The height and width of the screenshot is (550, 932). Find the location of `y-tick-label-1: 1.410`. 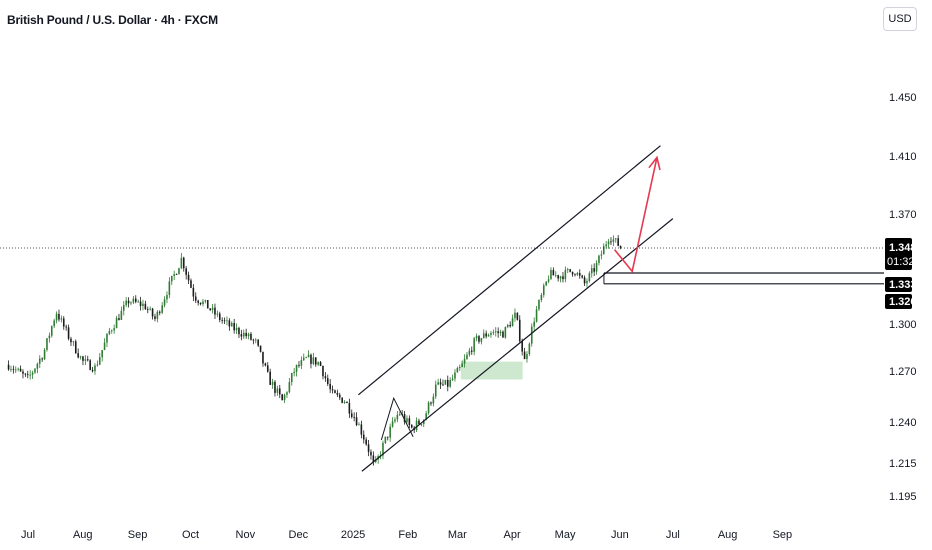

y-tick-label-1: 1.410 is located at coordinates (903, 157).